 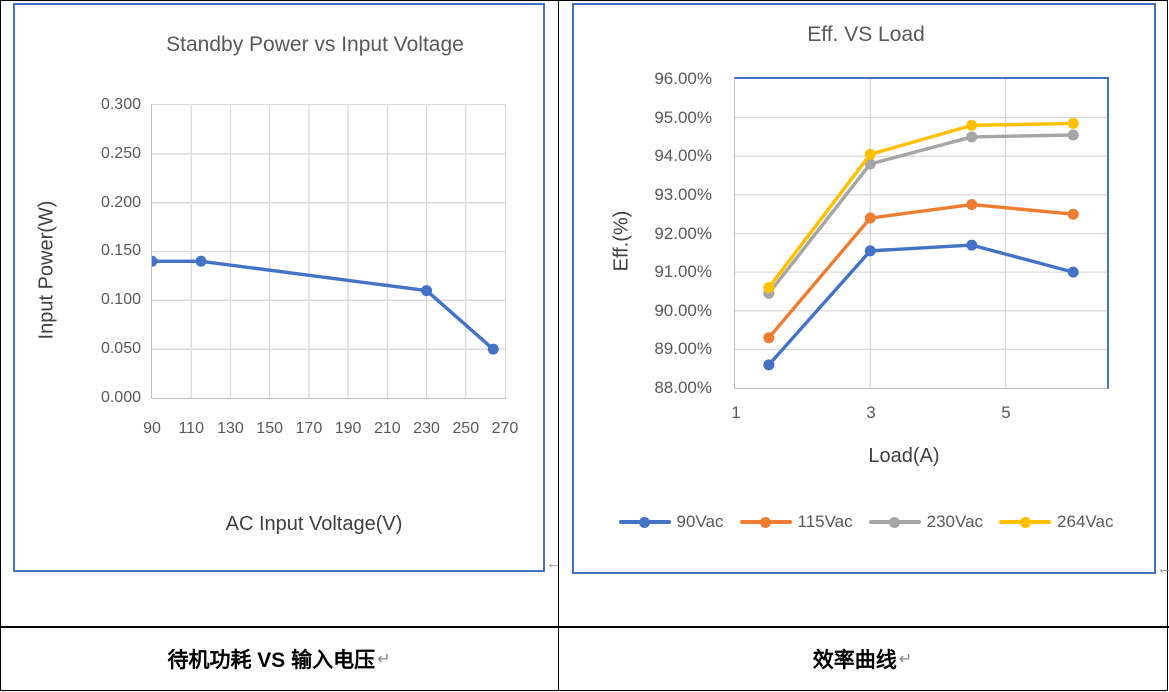 What do you see at coordinates (683, 233) in the screenshot?
I see `y-tick: 92.00%` at bounding box center [683, 233].